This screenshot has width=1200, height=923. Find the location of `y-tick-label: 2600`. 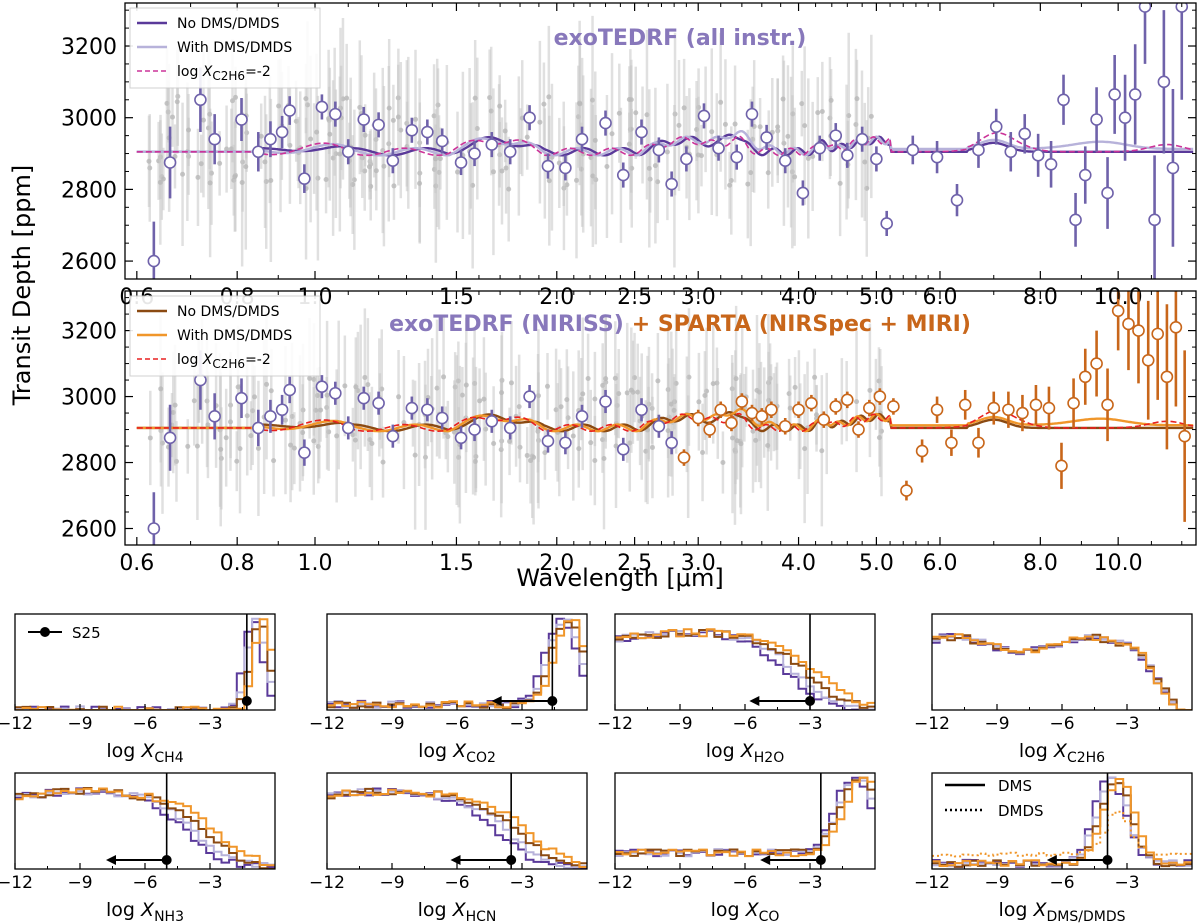

y-tick-label: 2600 is located at coordinates (89, 262).